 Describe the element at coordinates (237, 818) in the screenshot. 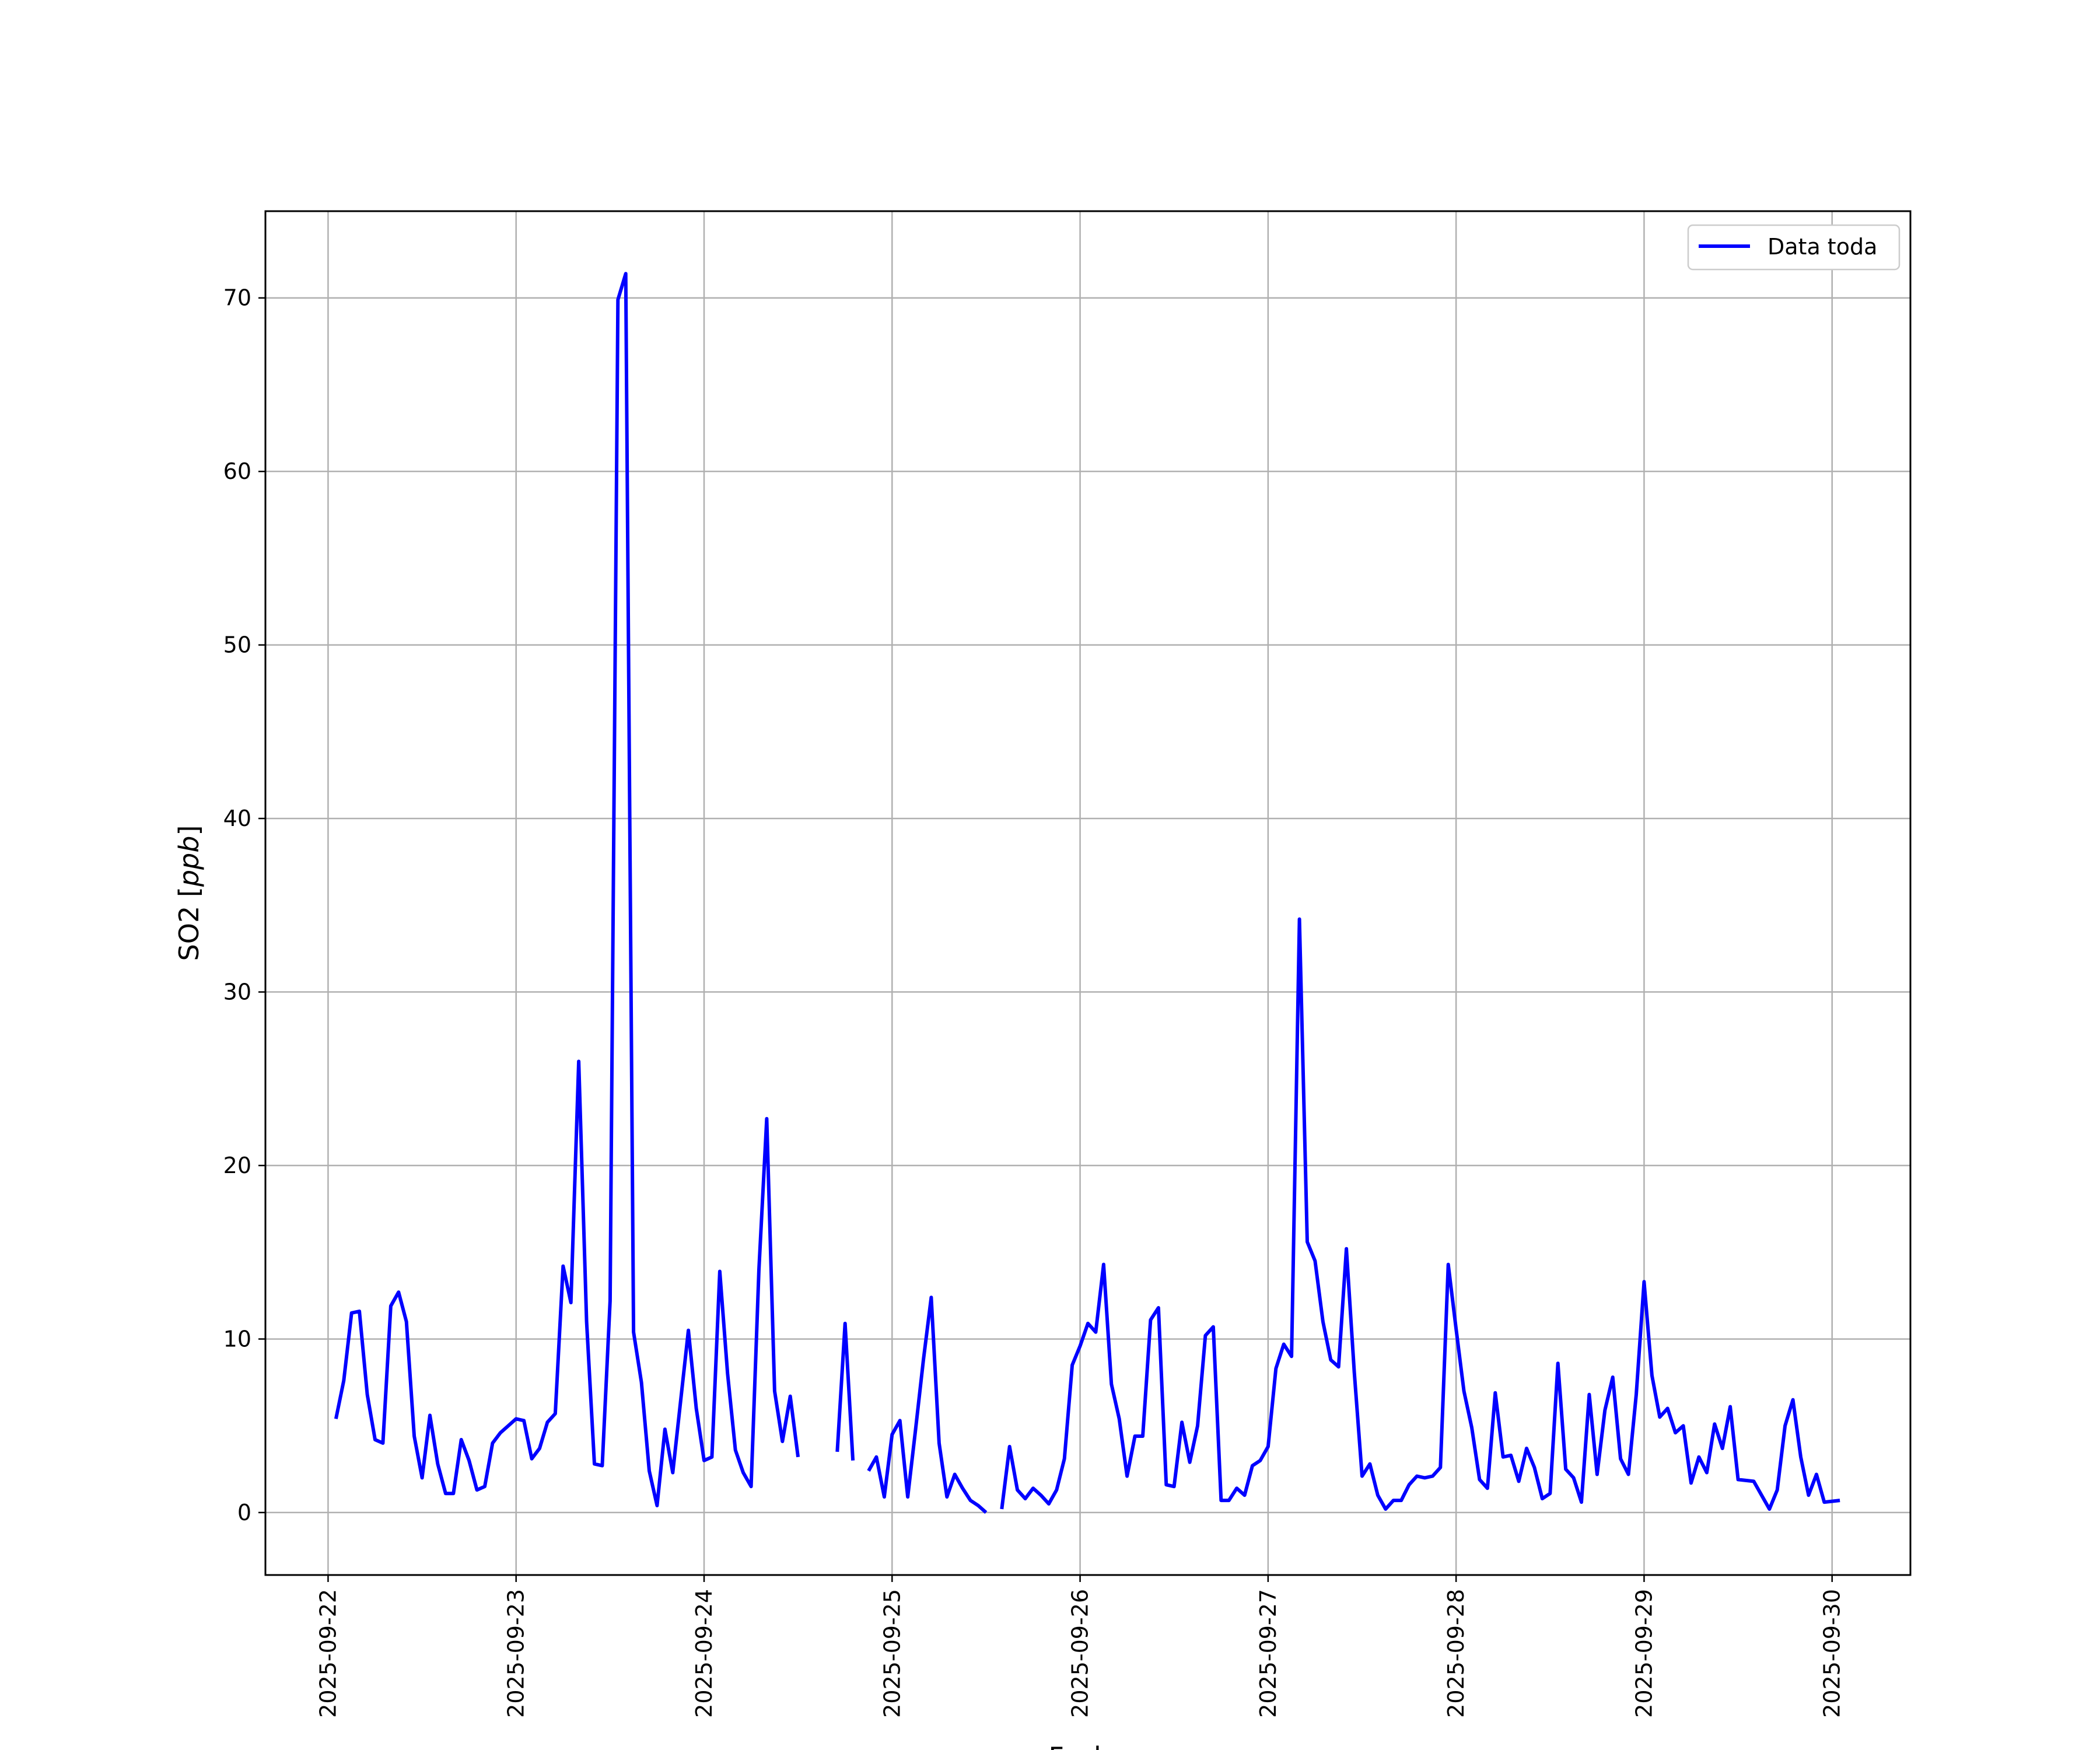

I see `y-tick-label: 40` at that location.